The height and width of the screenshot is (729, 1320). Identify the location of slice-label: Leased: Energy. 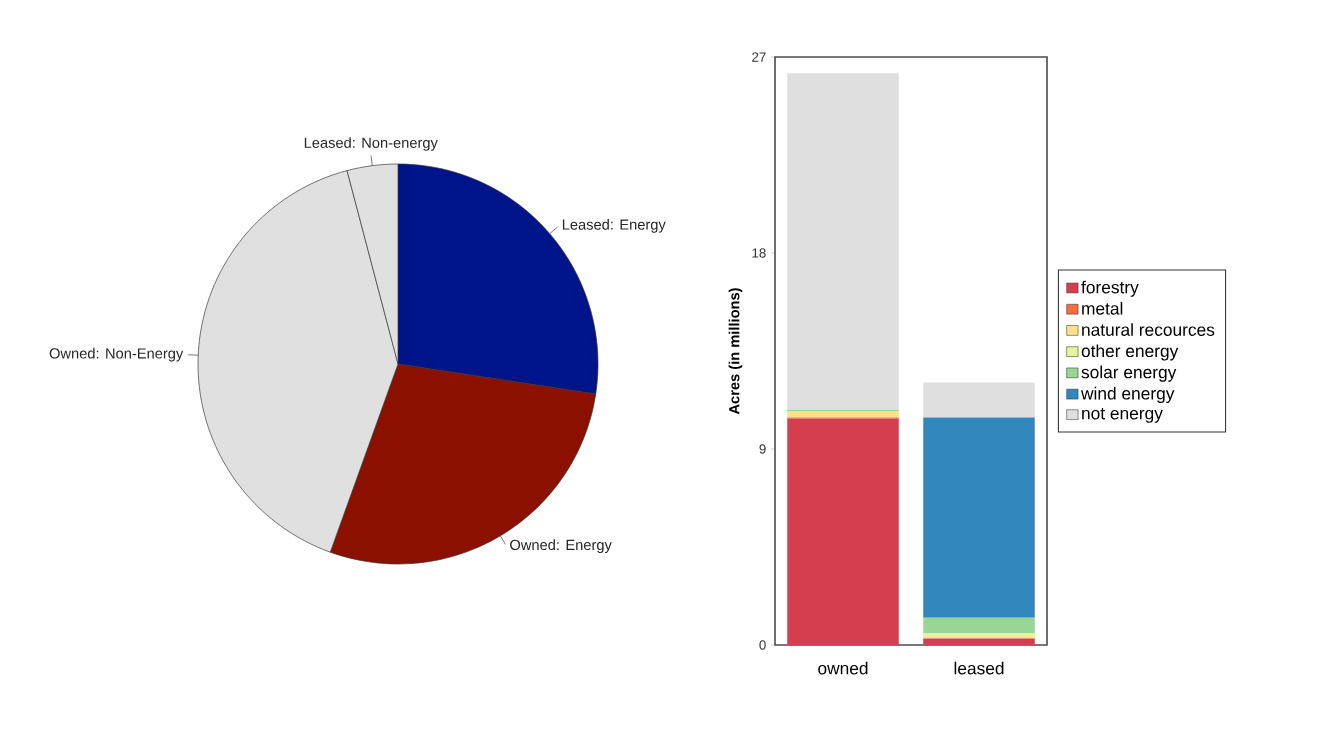
(614, 225).